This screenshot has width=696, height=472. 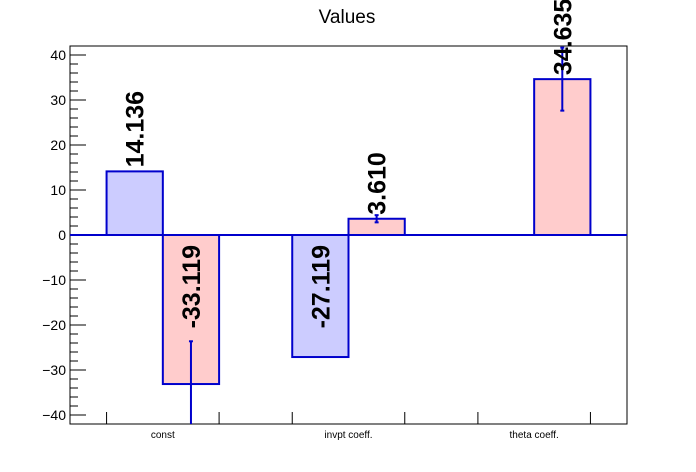 I want to click on data-label: 34.635, so click(x=563, y=37).